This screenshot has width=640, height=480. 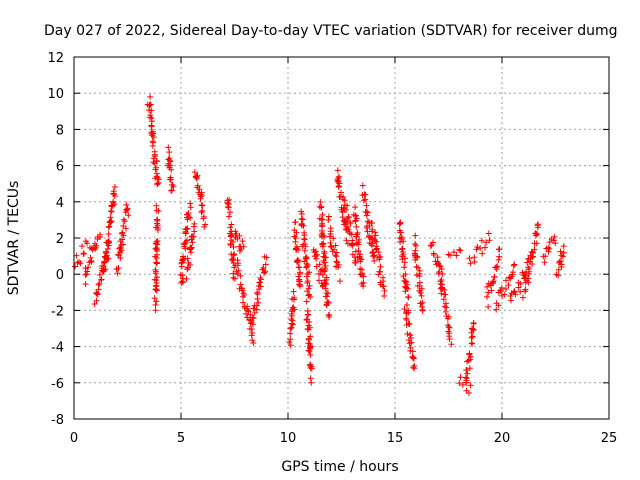 What do you see at coordinates (57, 384) in the screenshot?
I see `y-tick-label: -6` at bounding box center [57, 384].